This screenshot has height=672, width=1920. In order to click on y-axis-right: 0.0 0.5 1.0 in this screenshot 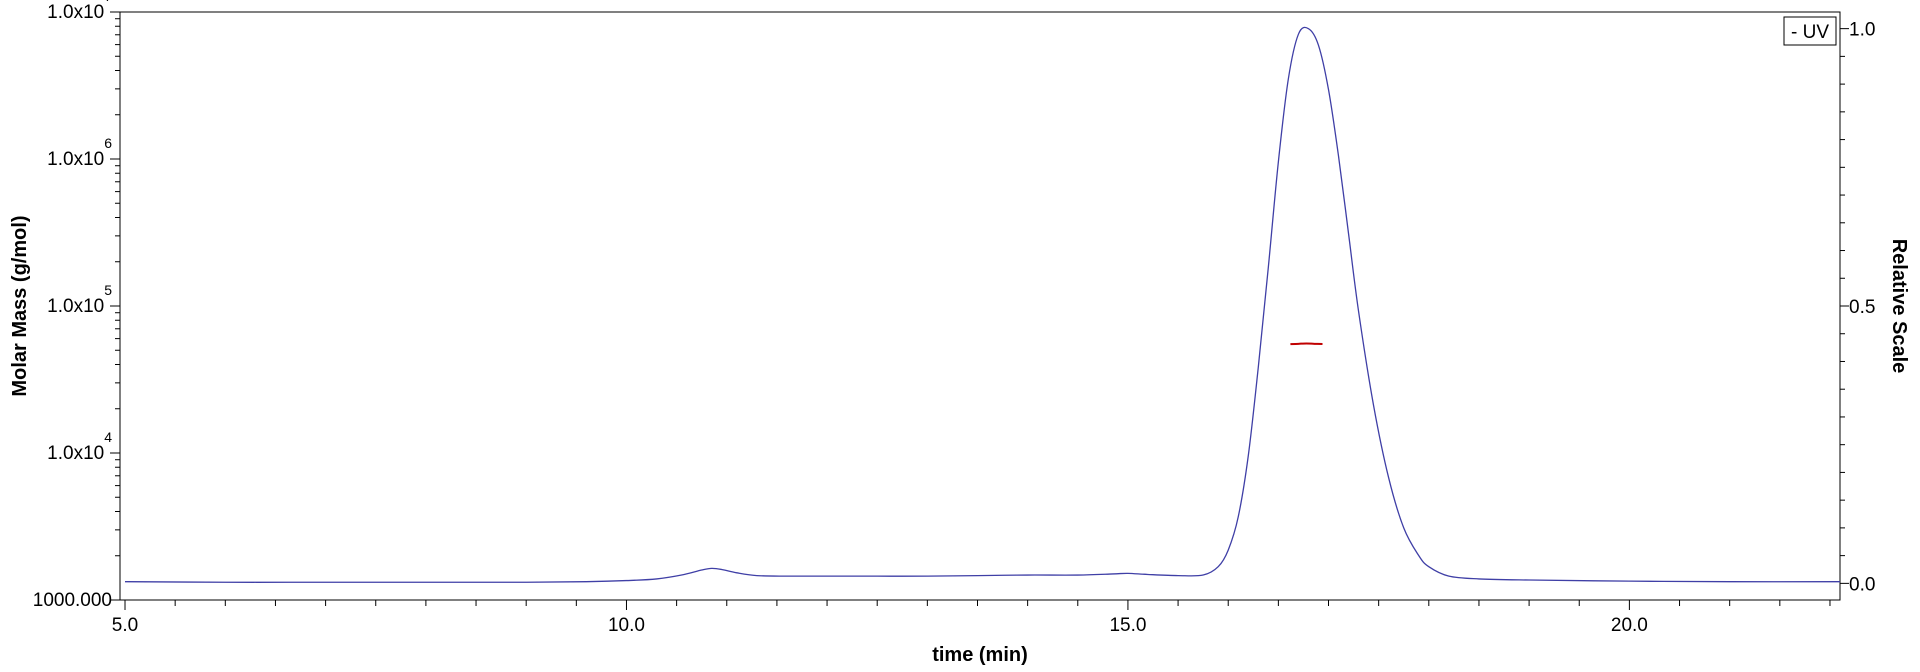, I will do `click(1857, 307)`.